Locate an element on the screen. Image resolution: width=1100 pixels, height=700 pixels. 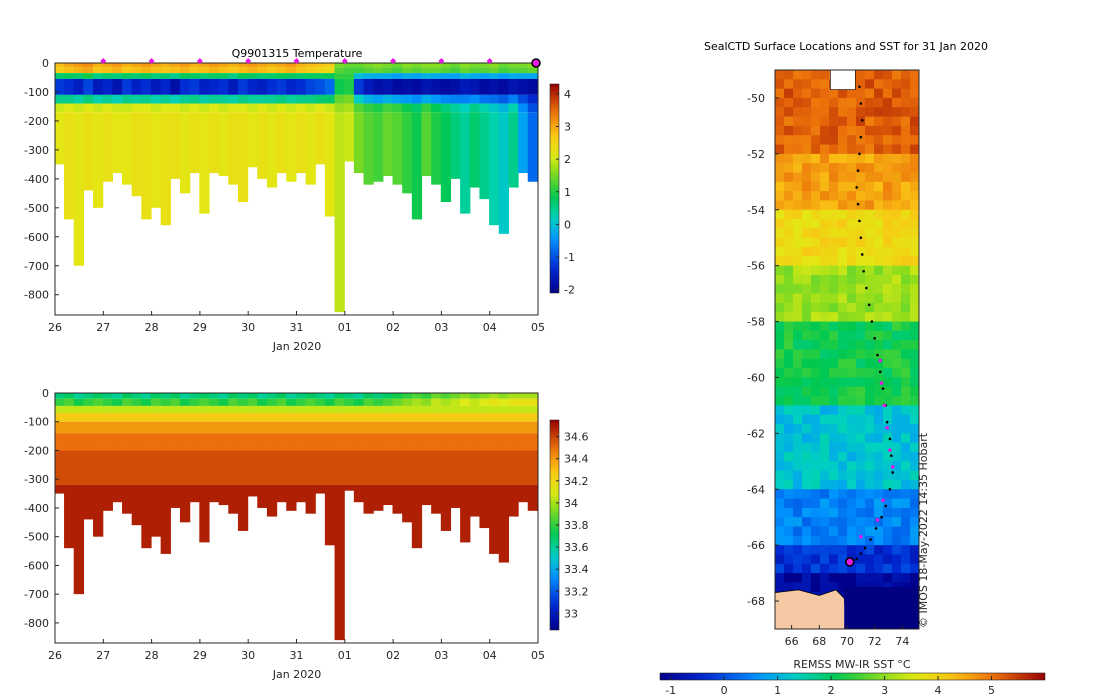
map-lon-ticks: 66 68 70 72 74 is located at coordinates (847, 636).